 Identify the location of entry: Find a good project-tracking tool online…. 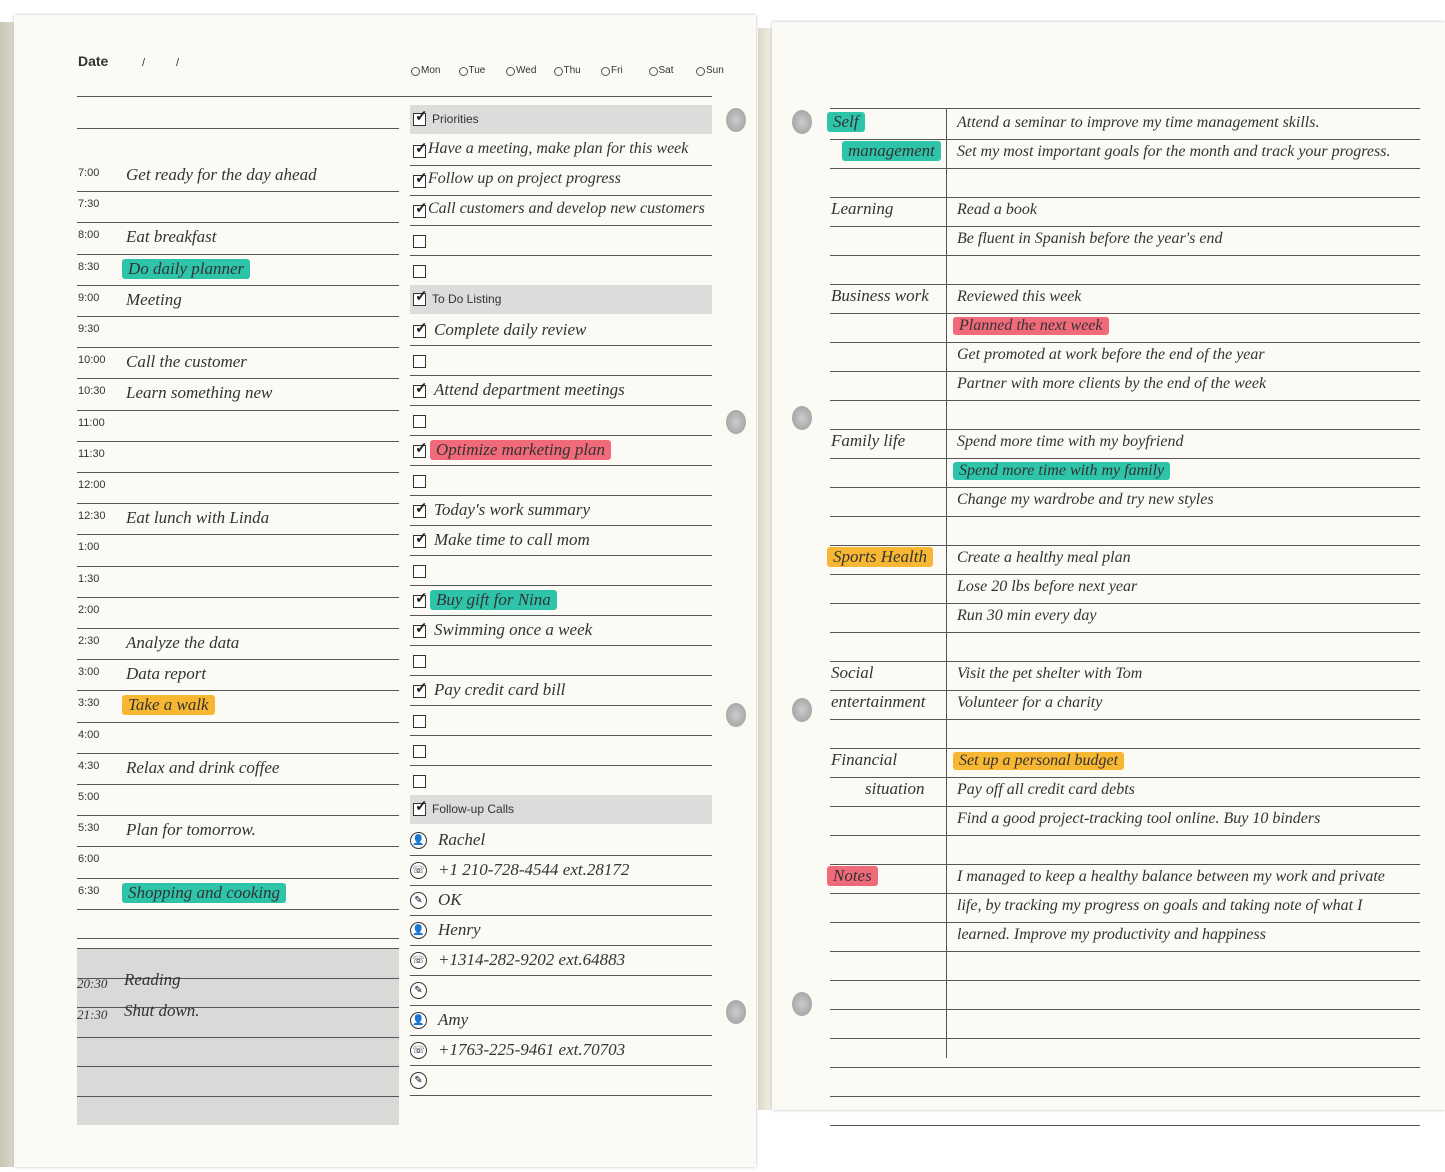
(1139, 818).